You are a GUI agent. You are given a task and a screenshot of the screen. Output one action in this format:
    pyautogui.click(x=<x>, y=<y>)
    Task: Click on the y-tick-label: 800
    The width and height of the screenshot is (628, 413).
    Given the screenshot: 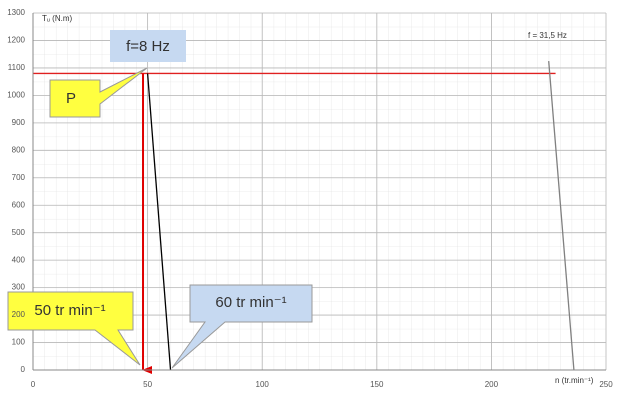 What is the action you would take?
    pyautogui.click(x=19, y=149)
    